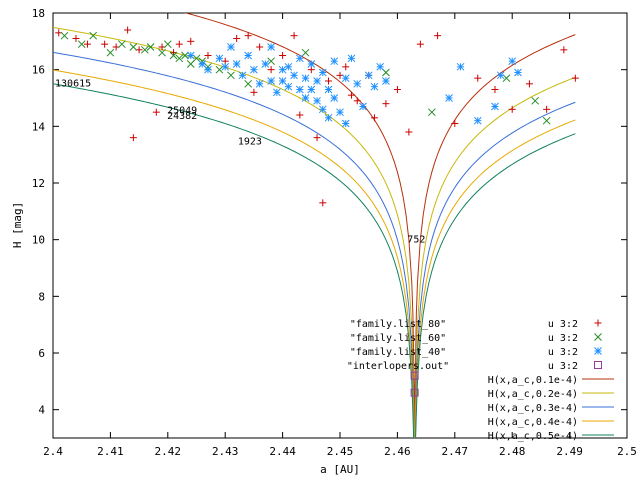 Image resolution: width=640 pixels, height=480 pixels. I want to click on legend-label: H(x,a_c,0.4e-4), so click(533, 422).